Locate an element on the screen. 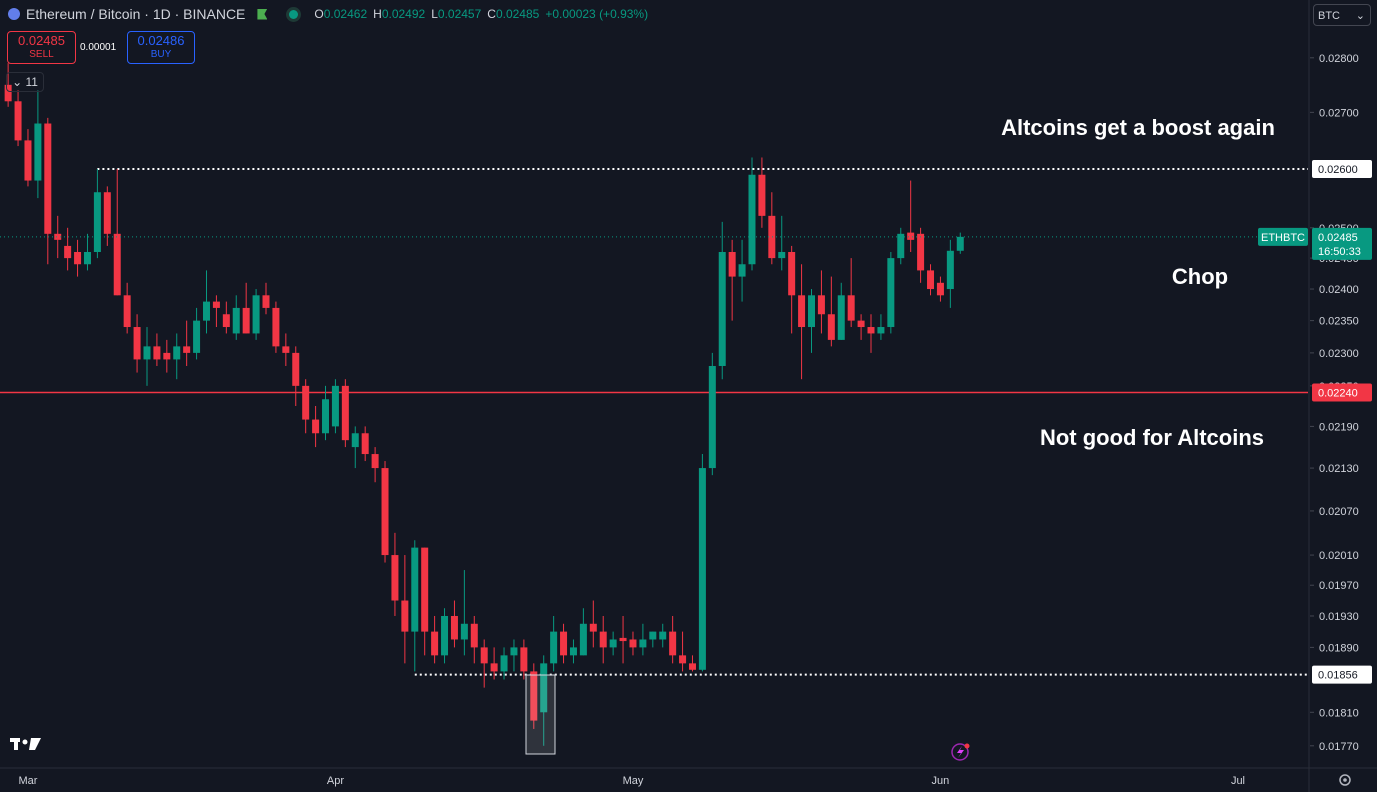 This screenshot has height=792, width=1377. countdown: 16:50:33 is located at coordinates (1339, 252).